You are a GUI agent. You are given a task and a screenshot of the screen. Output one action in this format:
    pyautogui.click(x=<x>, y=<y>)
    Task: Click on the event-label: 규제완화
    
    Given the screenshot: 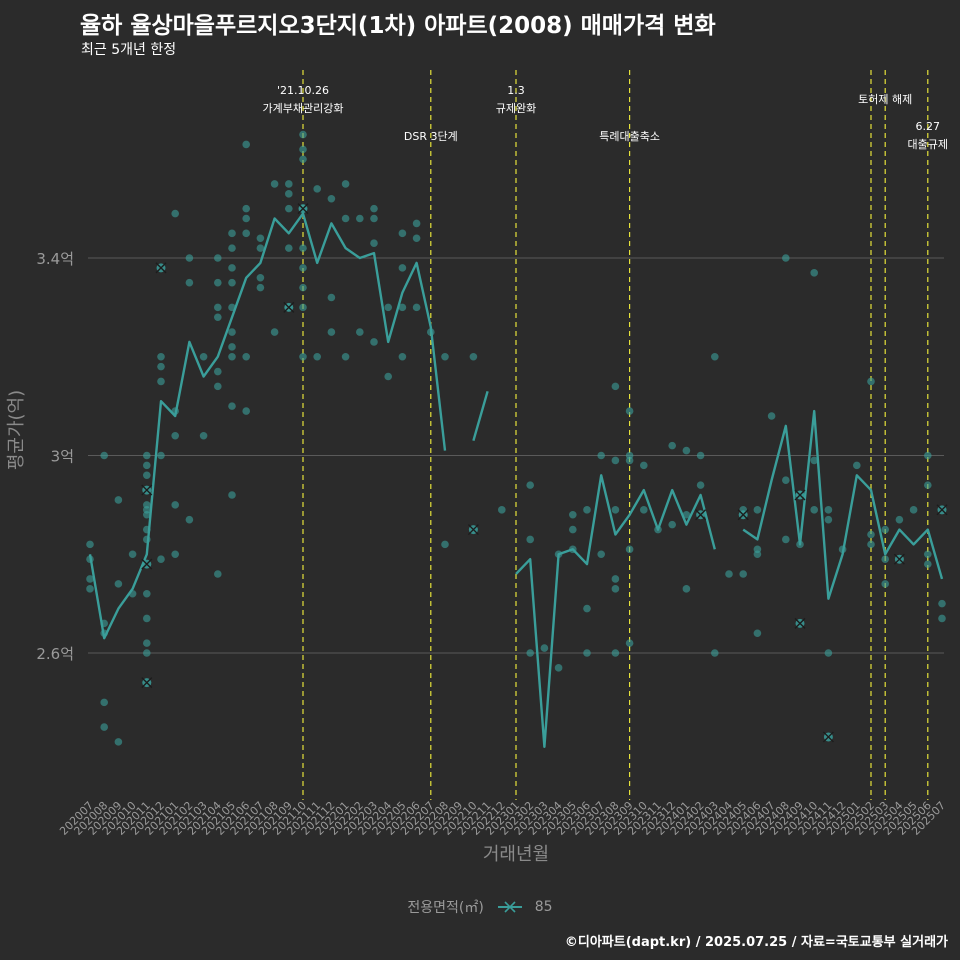 What is the action you would take?
    pyautogui.click(x=516, y=108)
    